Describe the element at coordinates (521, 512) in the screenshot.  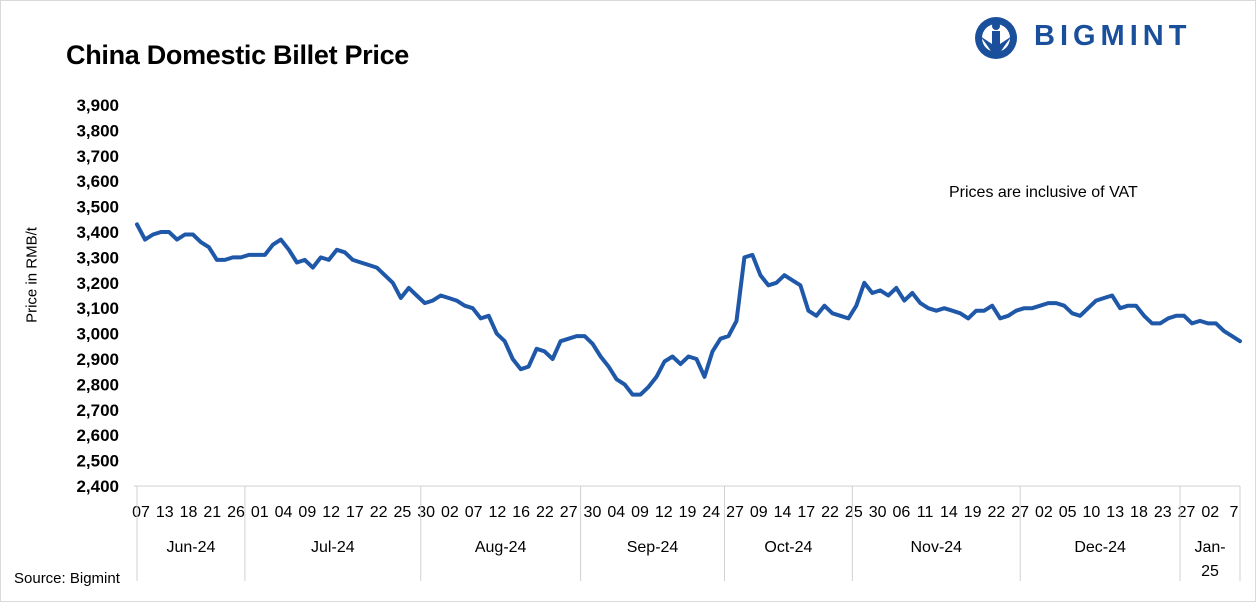
I see `x-tick-label: 16` at that location.